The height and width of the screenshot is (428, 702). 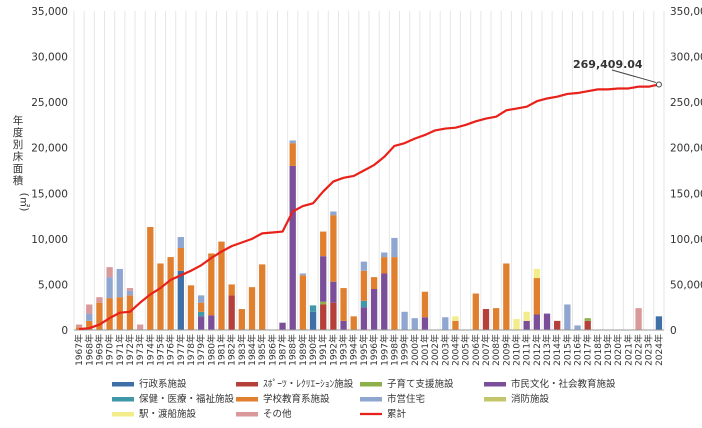 What do you see at coordinates (425, 350) in the screenshot?
I see `x-tick-label: 2001年` at bounding box center [425, 350].